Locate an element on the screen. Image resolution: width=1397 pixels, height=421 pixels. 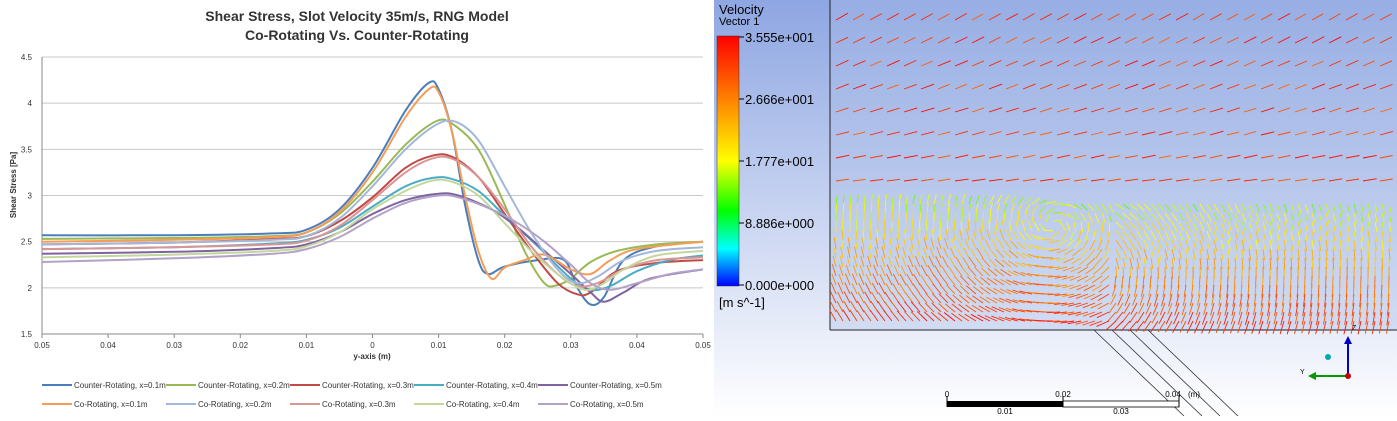
color-bar-tick-label: 0.000e+000 is located at coordinates (779, 285).